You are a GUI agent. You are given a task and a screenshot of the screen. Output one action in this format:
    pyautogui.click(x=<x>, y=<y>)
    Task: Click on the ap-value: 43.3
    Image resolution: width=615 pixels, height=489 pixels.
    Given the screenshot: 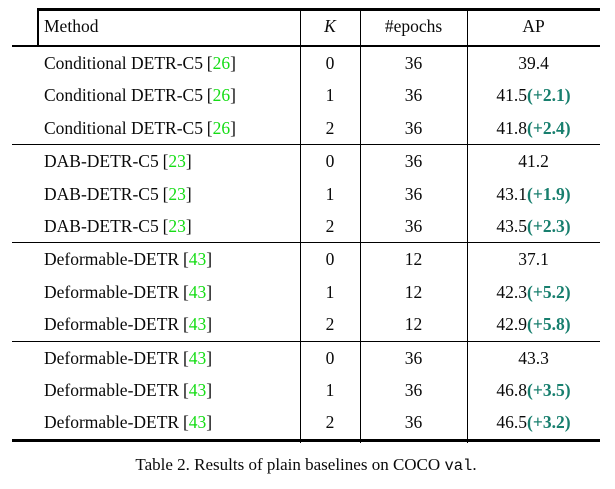 What is the action you would take?
    pyautogui.click(x=533, y=357)
    